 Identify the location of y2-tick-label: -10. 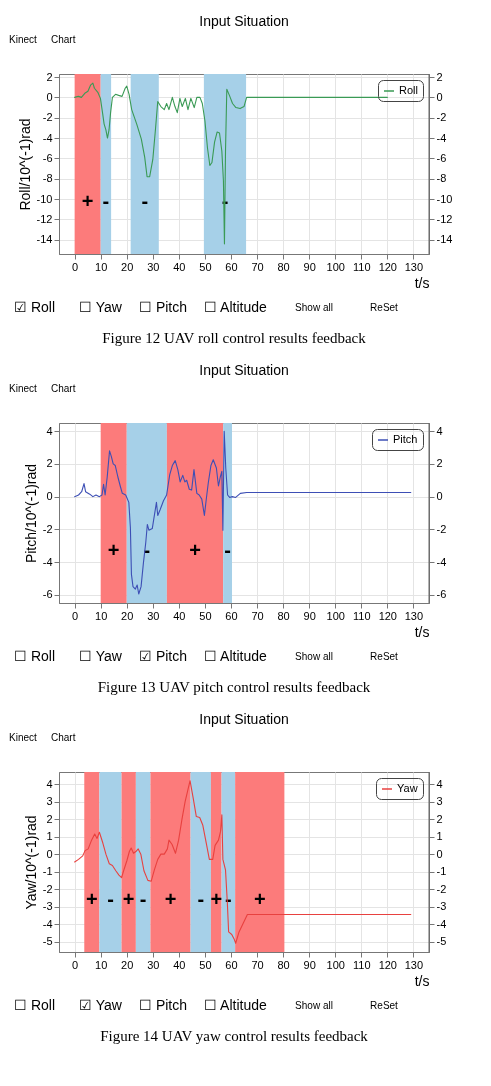
(444, 198).